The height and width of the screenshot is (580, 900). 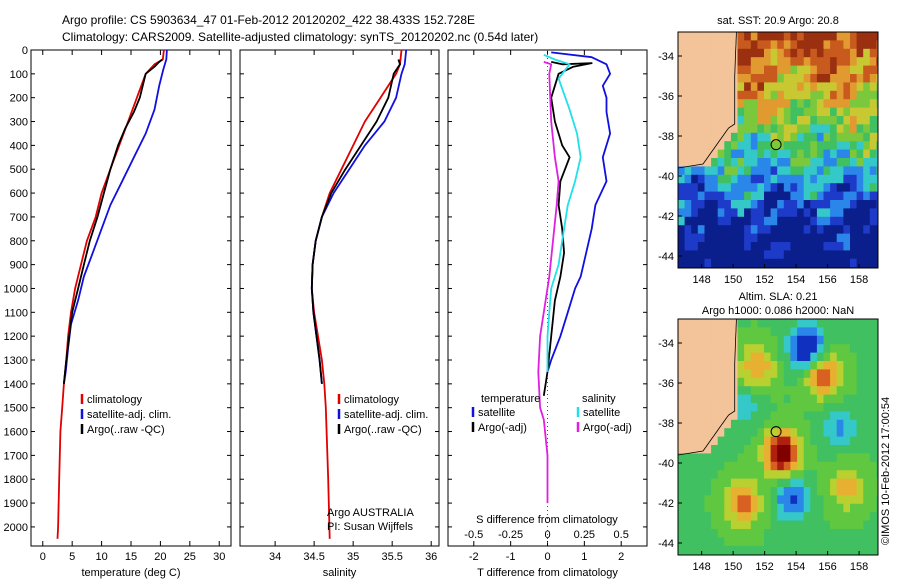 I want to click on sst_map-coastline, so click(x=707, y=148).